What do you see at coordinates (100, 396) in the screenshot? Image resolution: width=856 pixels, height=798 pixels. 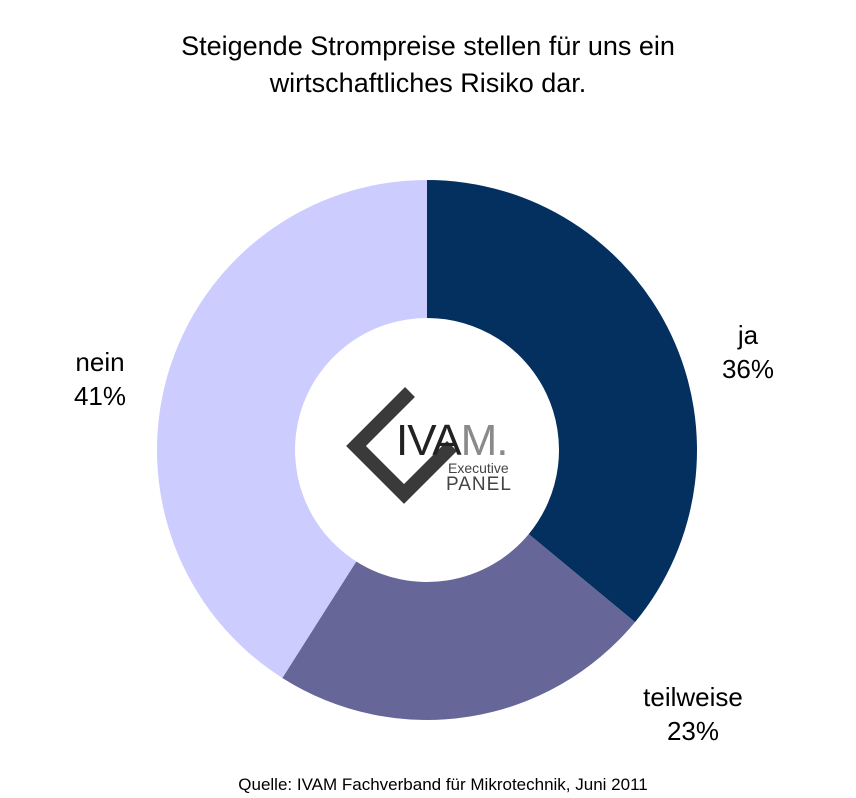 I see `slice-value-nein: 41%` at bounding box center [100, 396].